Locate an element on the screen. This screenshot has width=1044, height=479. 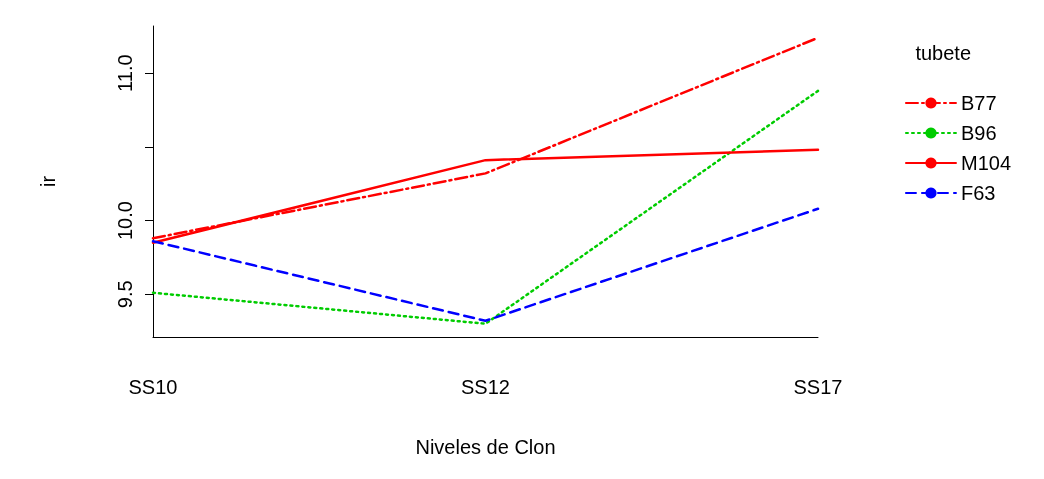
legend-label: B96 is located at coordinates (978, 133).